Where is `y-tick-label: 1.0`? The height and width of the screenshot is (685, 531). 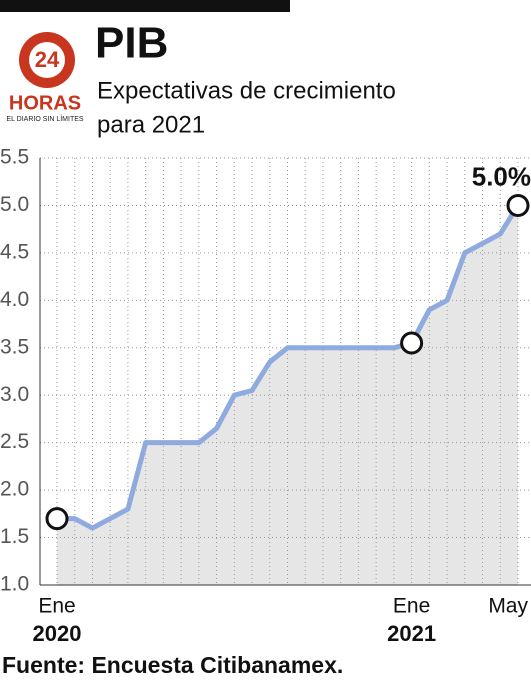
y-tick-label: 1.0 is located at coordinates (14, 584).